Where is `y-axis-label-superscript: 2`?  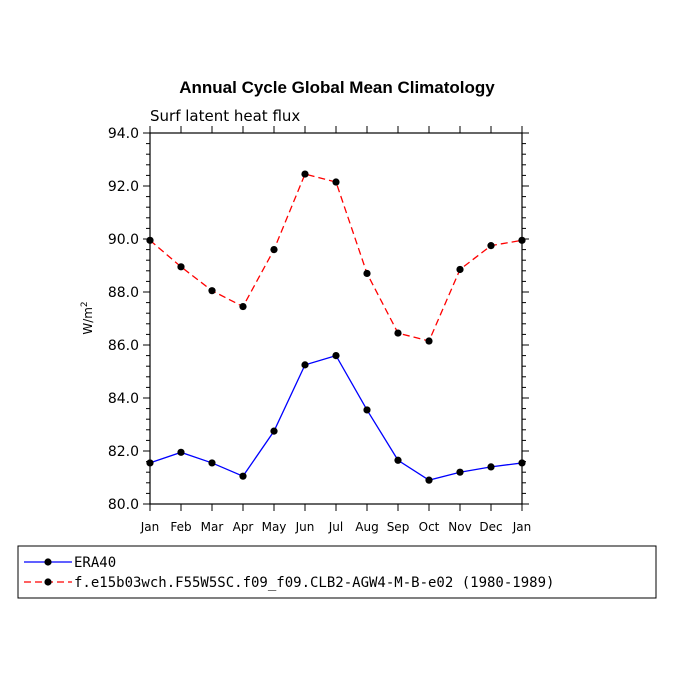
y-axis-label-superscript: 2 is located at coordinates (85, 304).